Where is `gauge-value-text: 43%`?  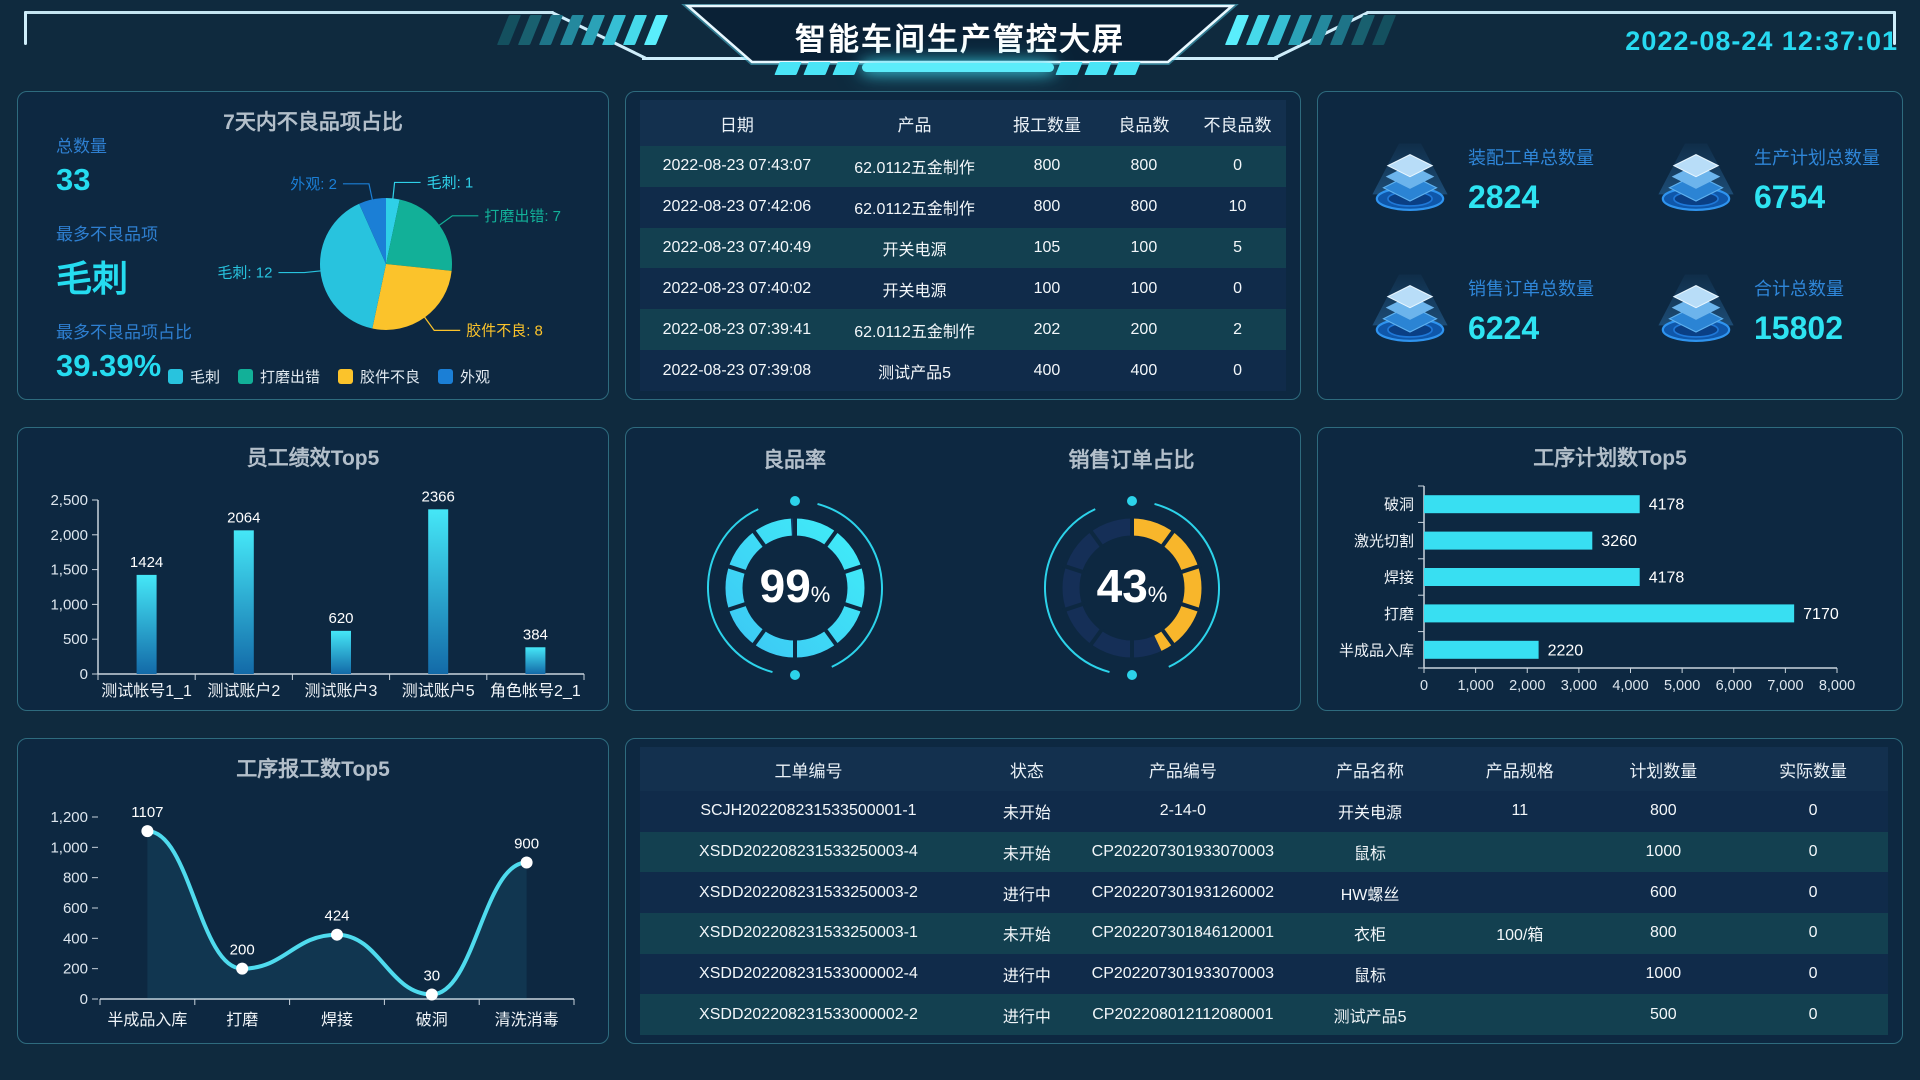 gauge-value-text: 43% is located at coordinates (1131, 586).